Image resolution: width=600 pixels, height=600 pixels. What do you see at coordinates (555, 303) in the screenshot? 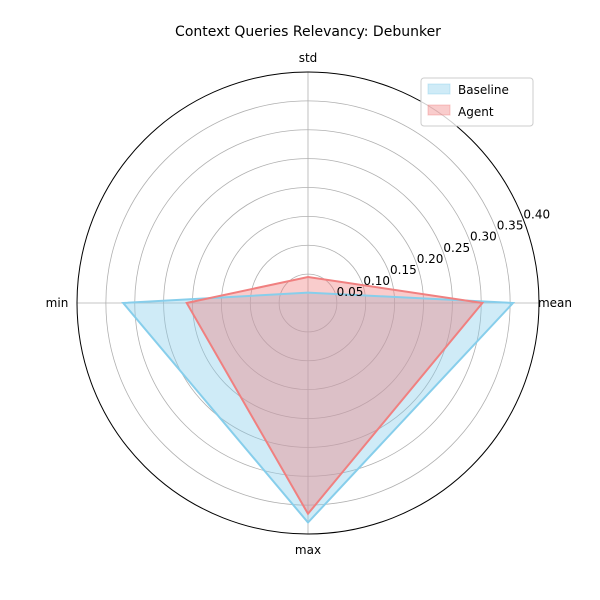
I see `category-label-mean: mean` at bounding box center [555, 303].